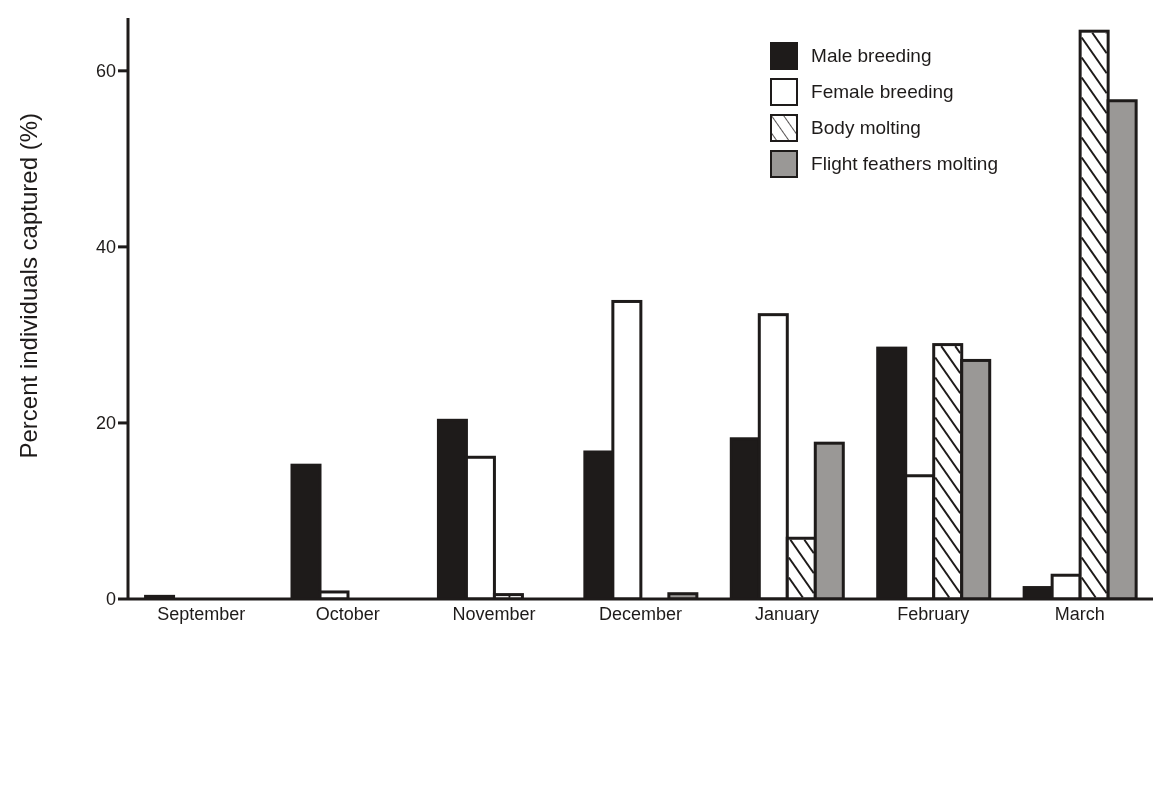 Image resolution: width=1166 pixels, height=796 pixels. I want to click on y-tick-label: 0, so click(110, 599).